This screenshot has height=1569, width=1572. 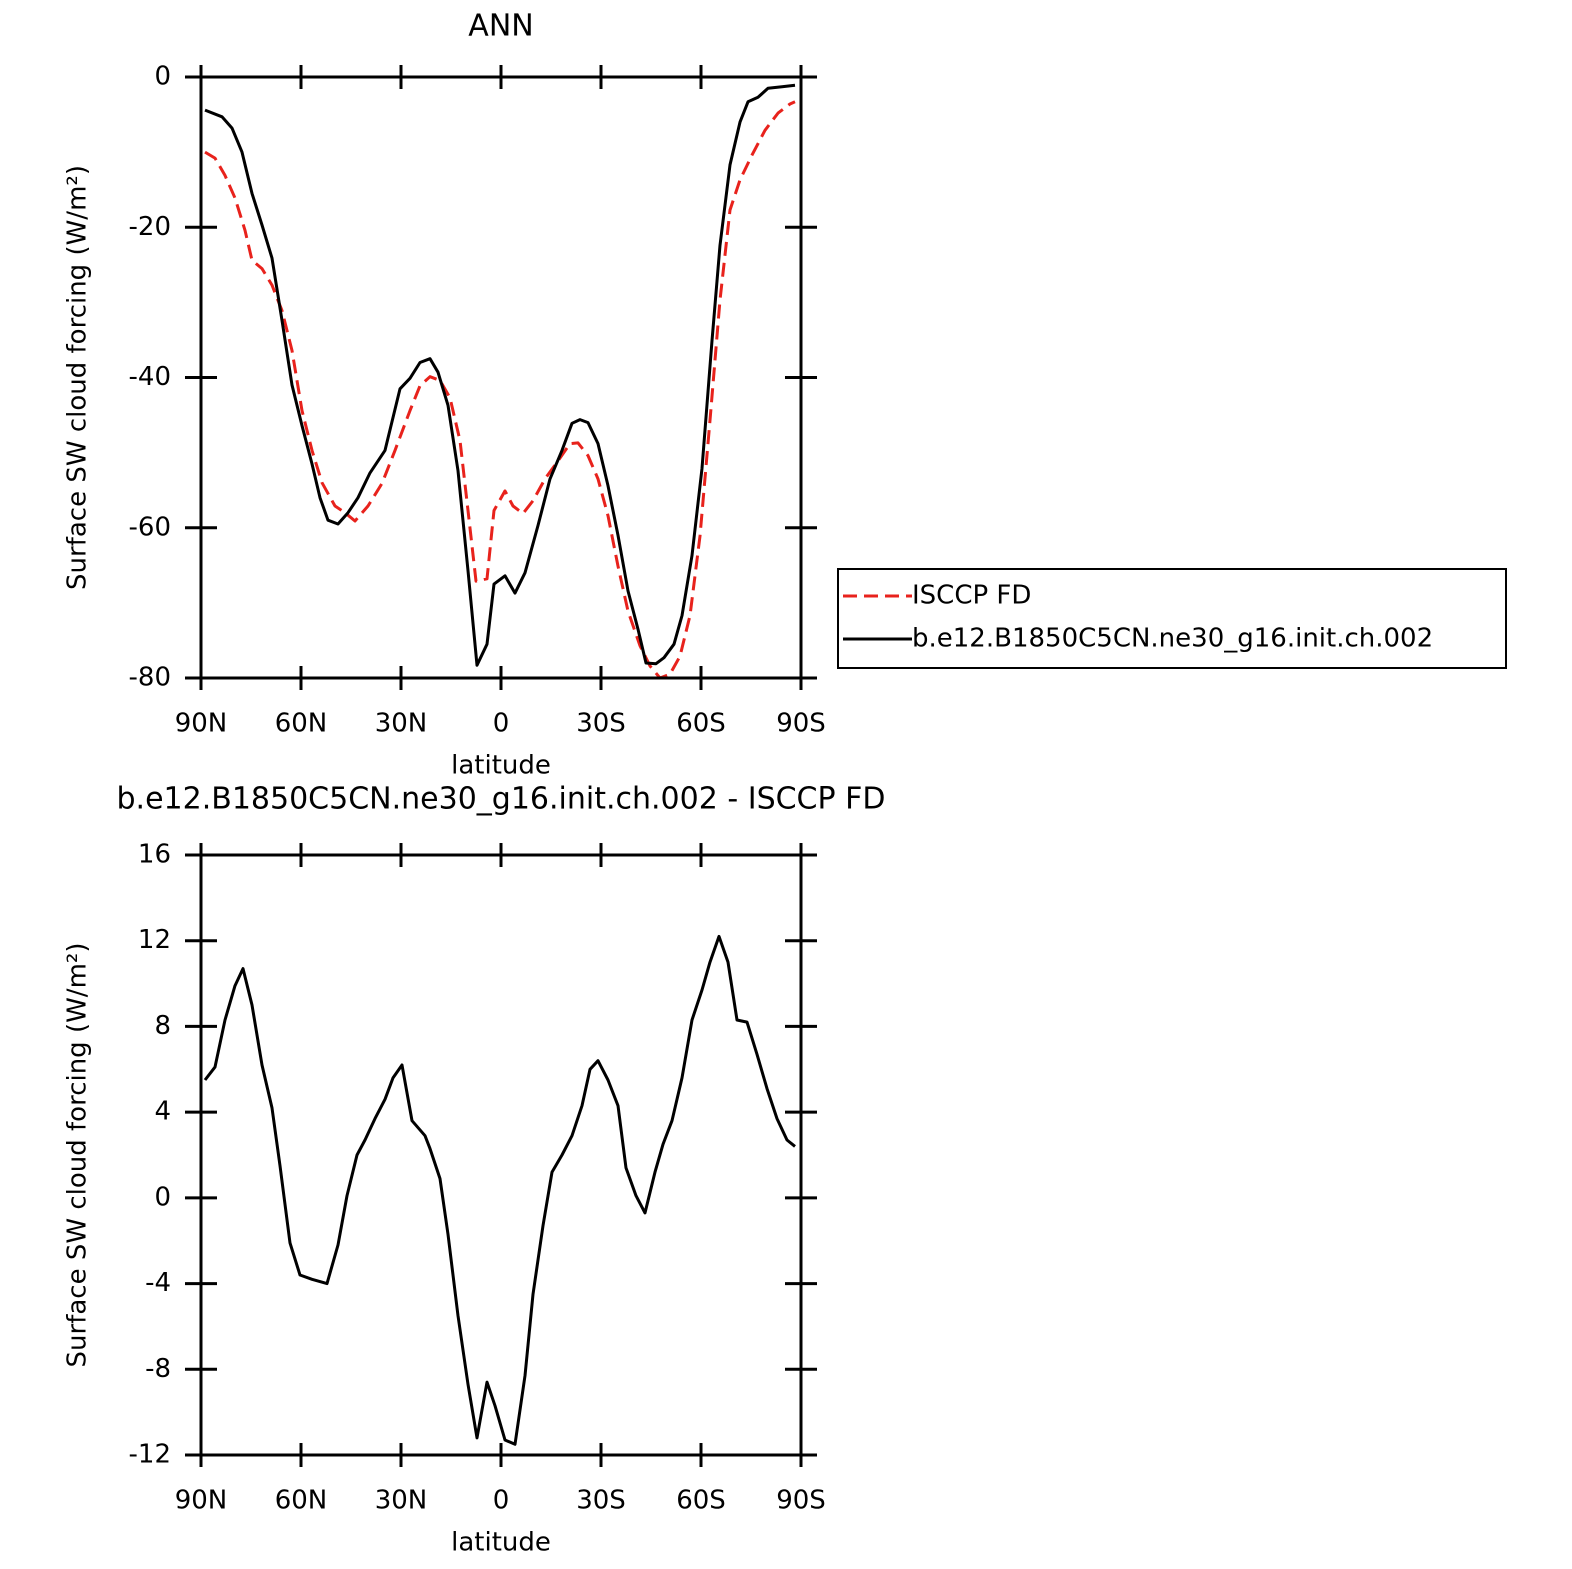 What do you see at coordinates (158, 1283) in the screenshot?
I see `y-tick-label: -4` at bounding box center [158, 1283].